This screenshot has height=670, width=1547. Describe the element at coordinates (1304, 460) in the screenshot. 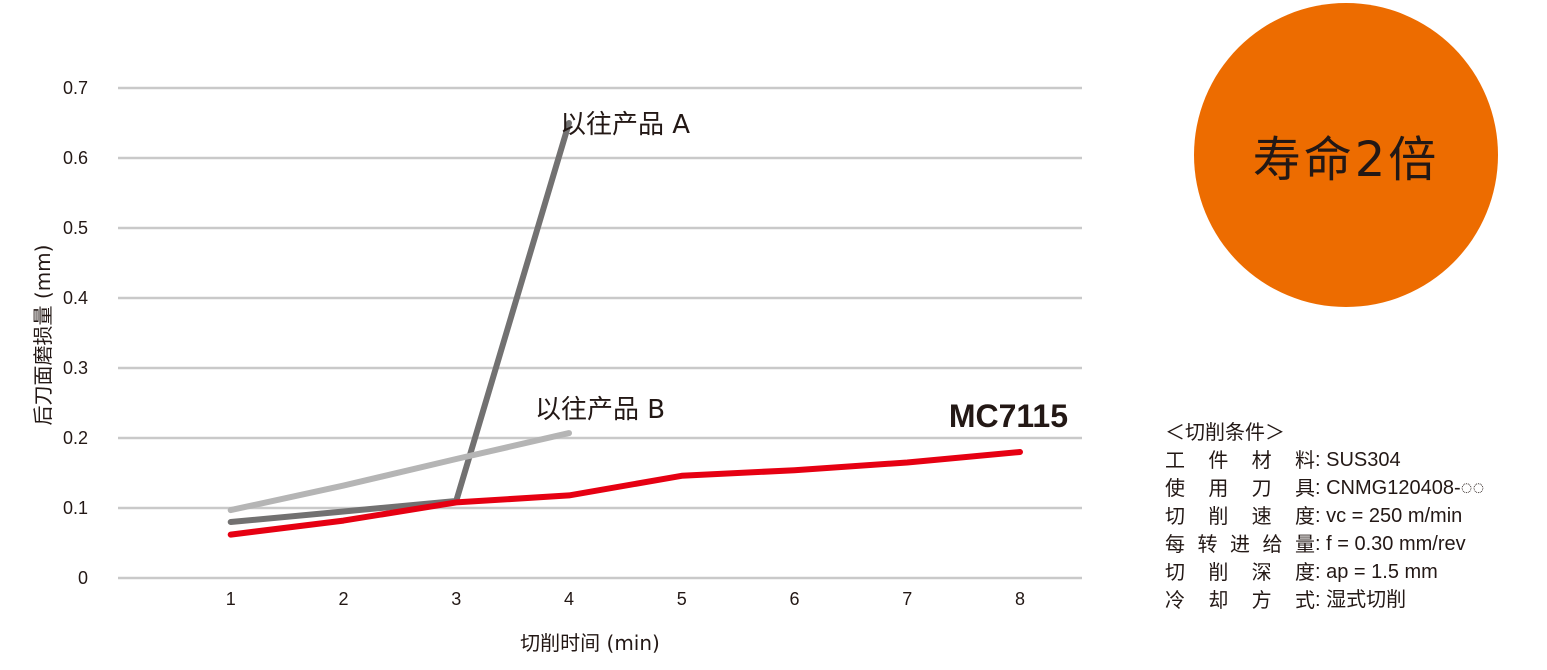

I see `condition-key-char: 料` at that location.